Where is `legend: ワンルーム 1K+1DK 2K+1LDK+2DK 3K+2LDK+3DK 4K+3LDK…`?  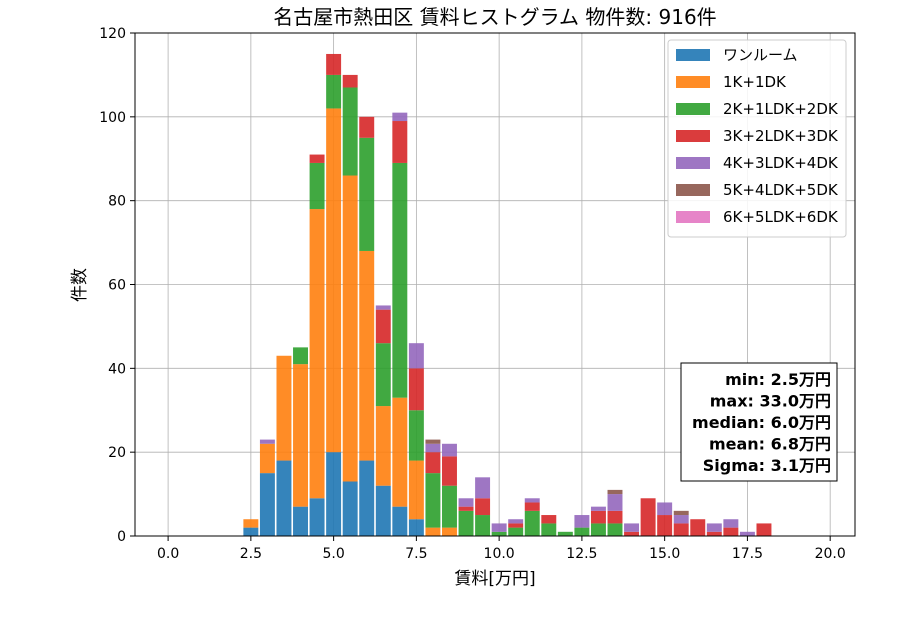 legend: ワンルーム 1K+1DK 2K+1LDK+2DK 3K+2LDK+3DK 4K+3LDK… is located at coordinates (757, 138).